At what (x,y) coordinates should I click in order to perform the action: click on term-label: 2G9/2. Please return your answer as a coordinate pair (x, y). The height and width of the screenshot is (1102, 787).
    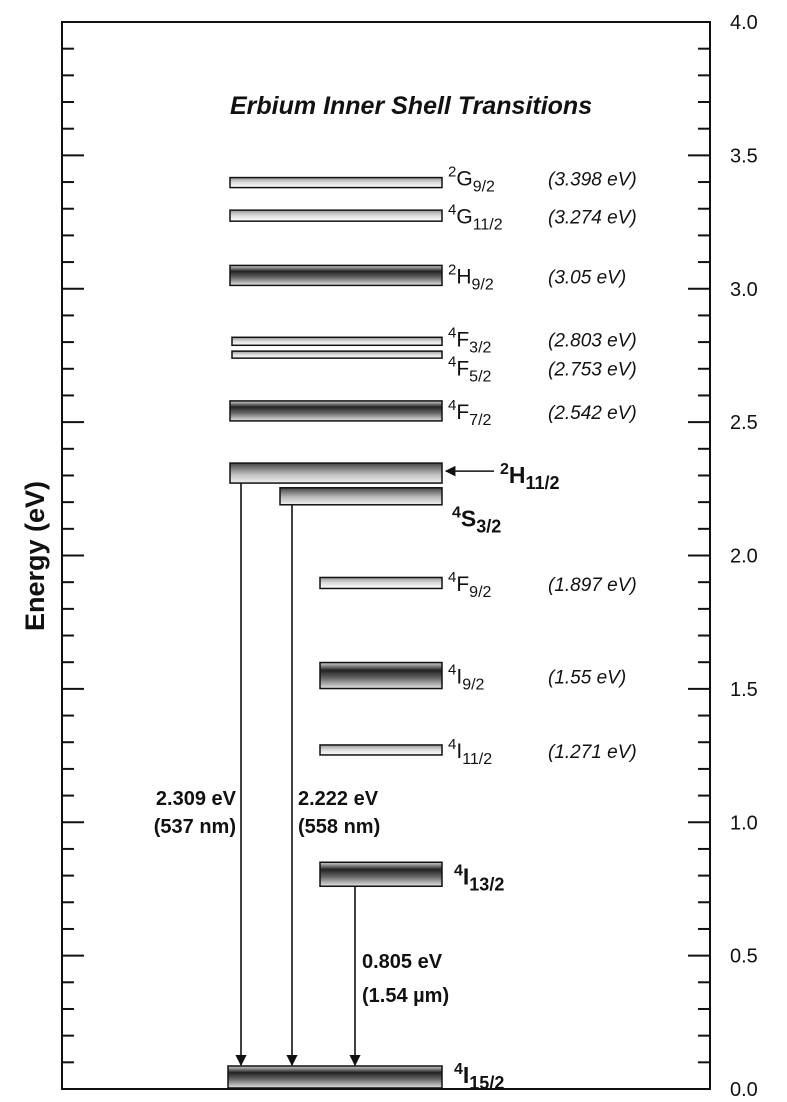
    Looking at the image, I should click on (471, 180).